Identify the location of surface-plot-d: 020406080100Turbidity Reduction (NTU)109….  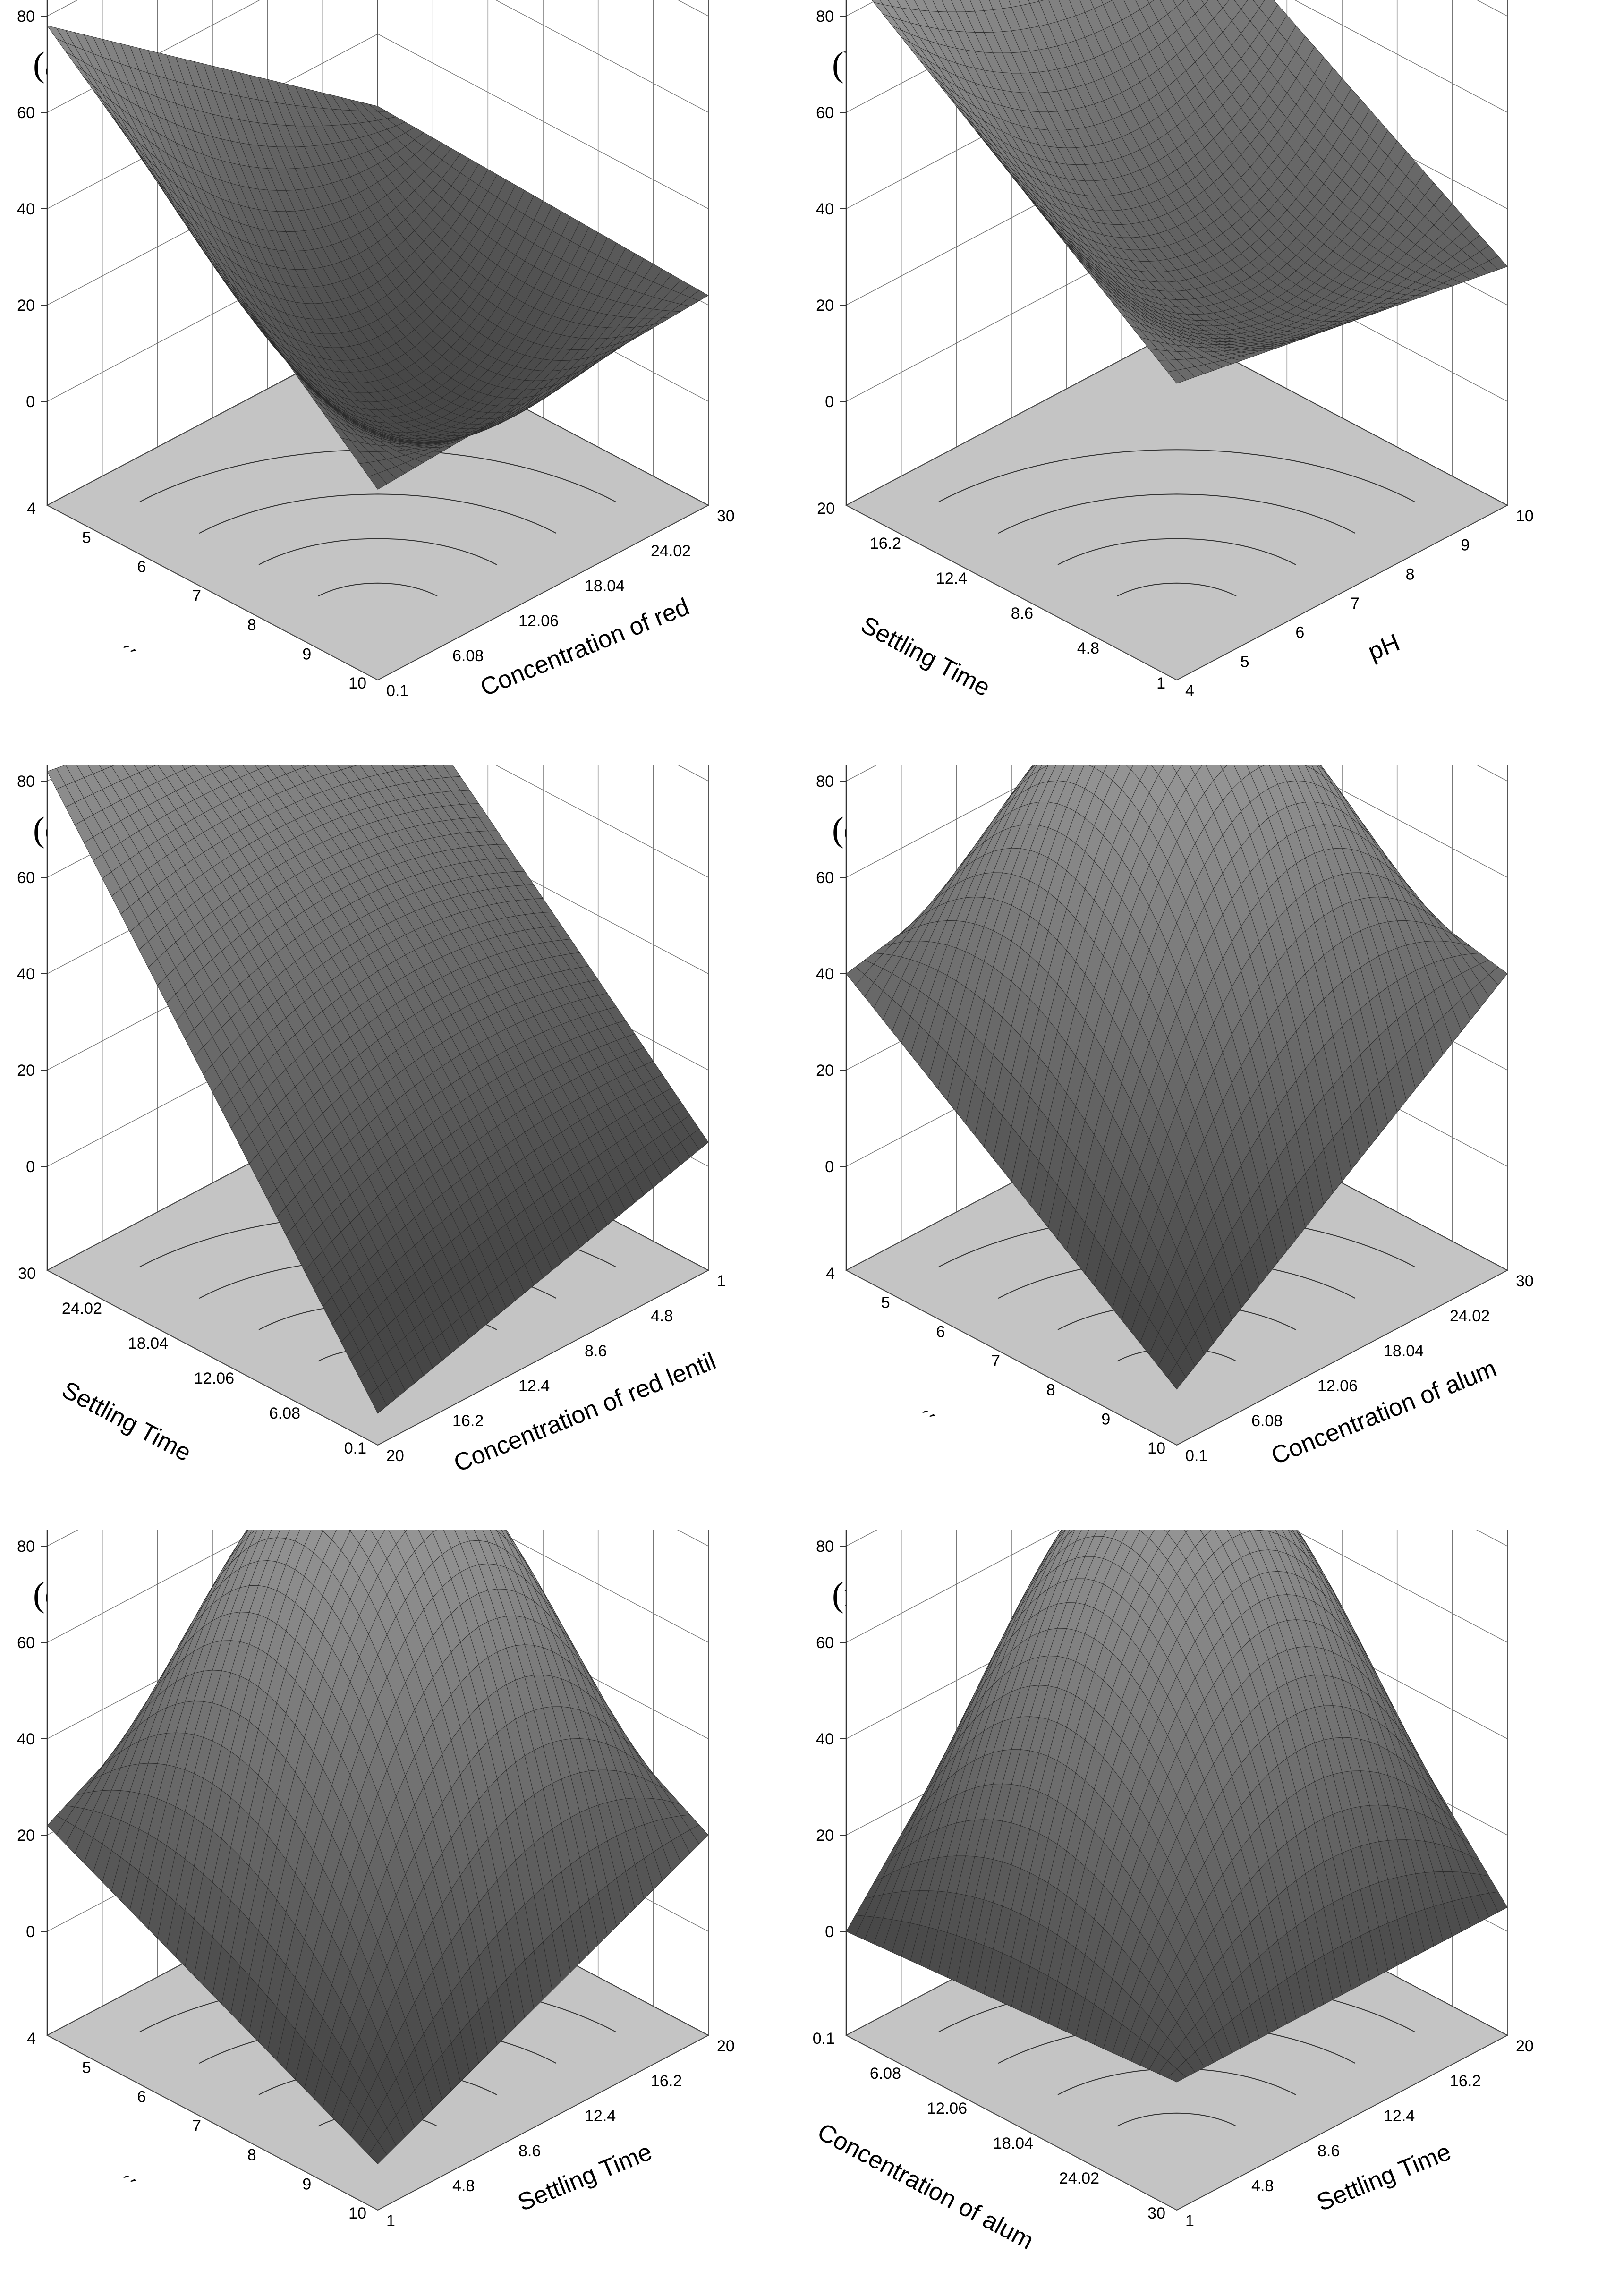
(1175, 1117).